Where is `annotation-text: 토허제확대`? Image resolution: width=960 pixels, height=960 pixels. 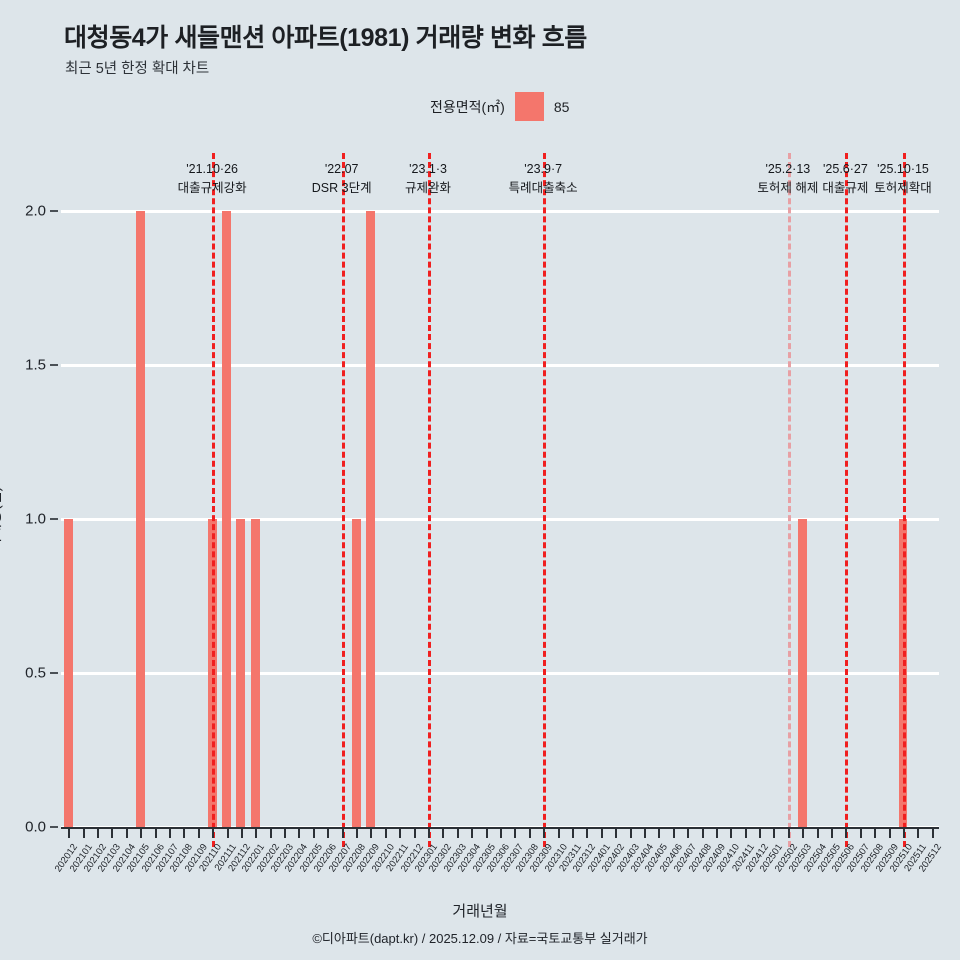
annotation-text: 토허제확대 is located at coordinates (903, 188).